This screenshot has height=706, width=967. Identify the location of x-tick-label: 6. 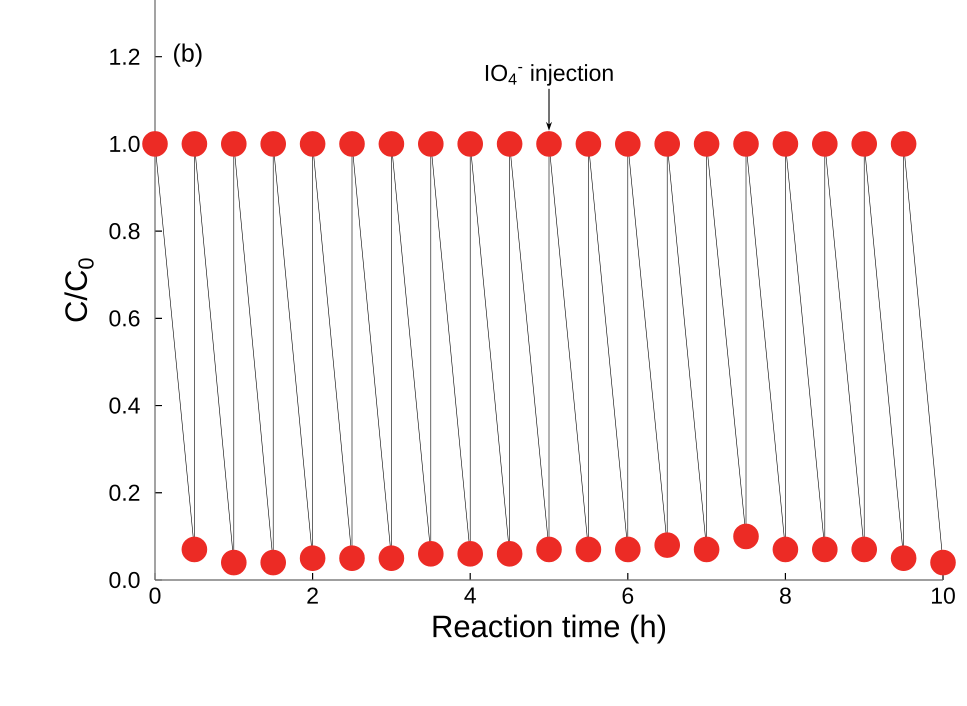
(628, 596).